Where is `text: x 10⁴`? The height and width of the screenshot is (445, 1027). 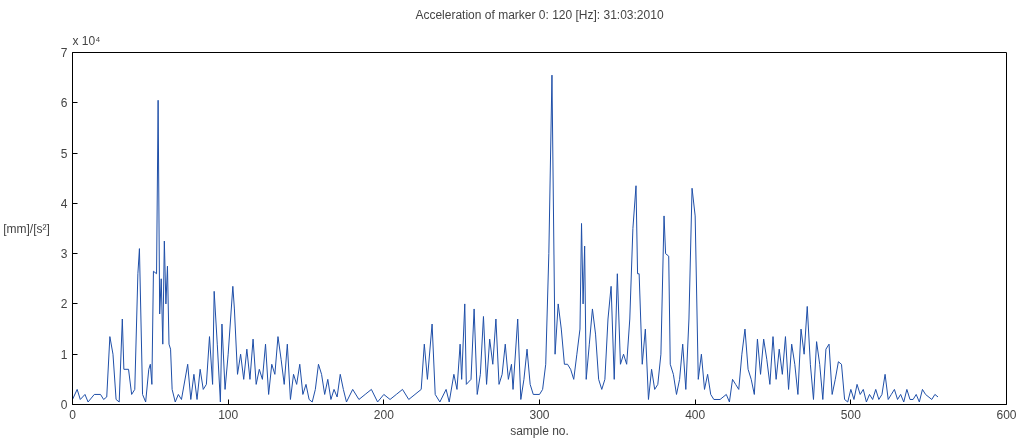 text: x 10⁴ is located at coordinates (86, 40).